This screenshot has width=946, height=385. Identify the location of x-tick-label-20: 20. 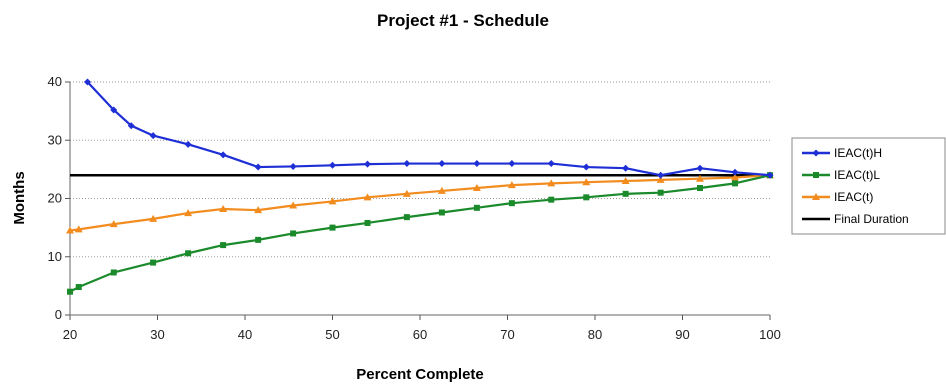
(70, 334).